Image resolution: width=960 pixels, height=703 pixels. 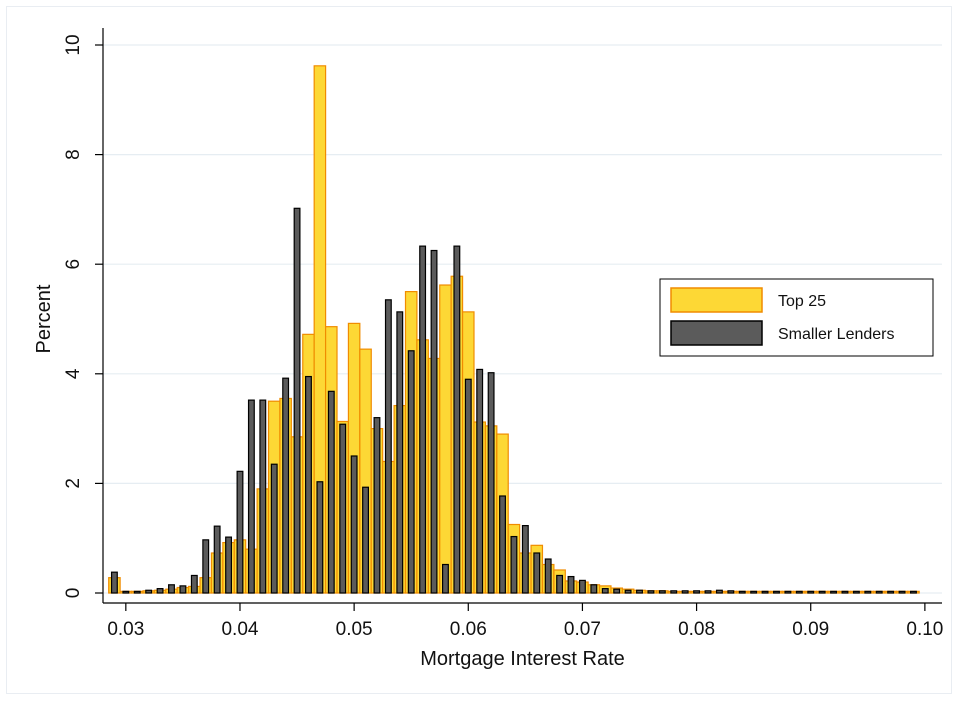 What do you see at coordinates (582, 629) in the screenshot?
I see `x-tick-label-4: 0.07` at bounding box center [582, 629].